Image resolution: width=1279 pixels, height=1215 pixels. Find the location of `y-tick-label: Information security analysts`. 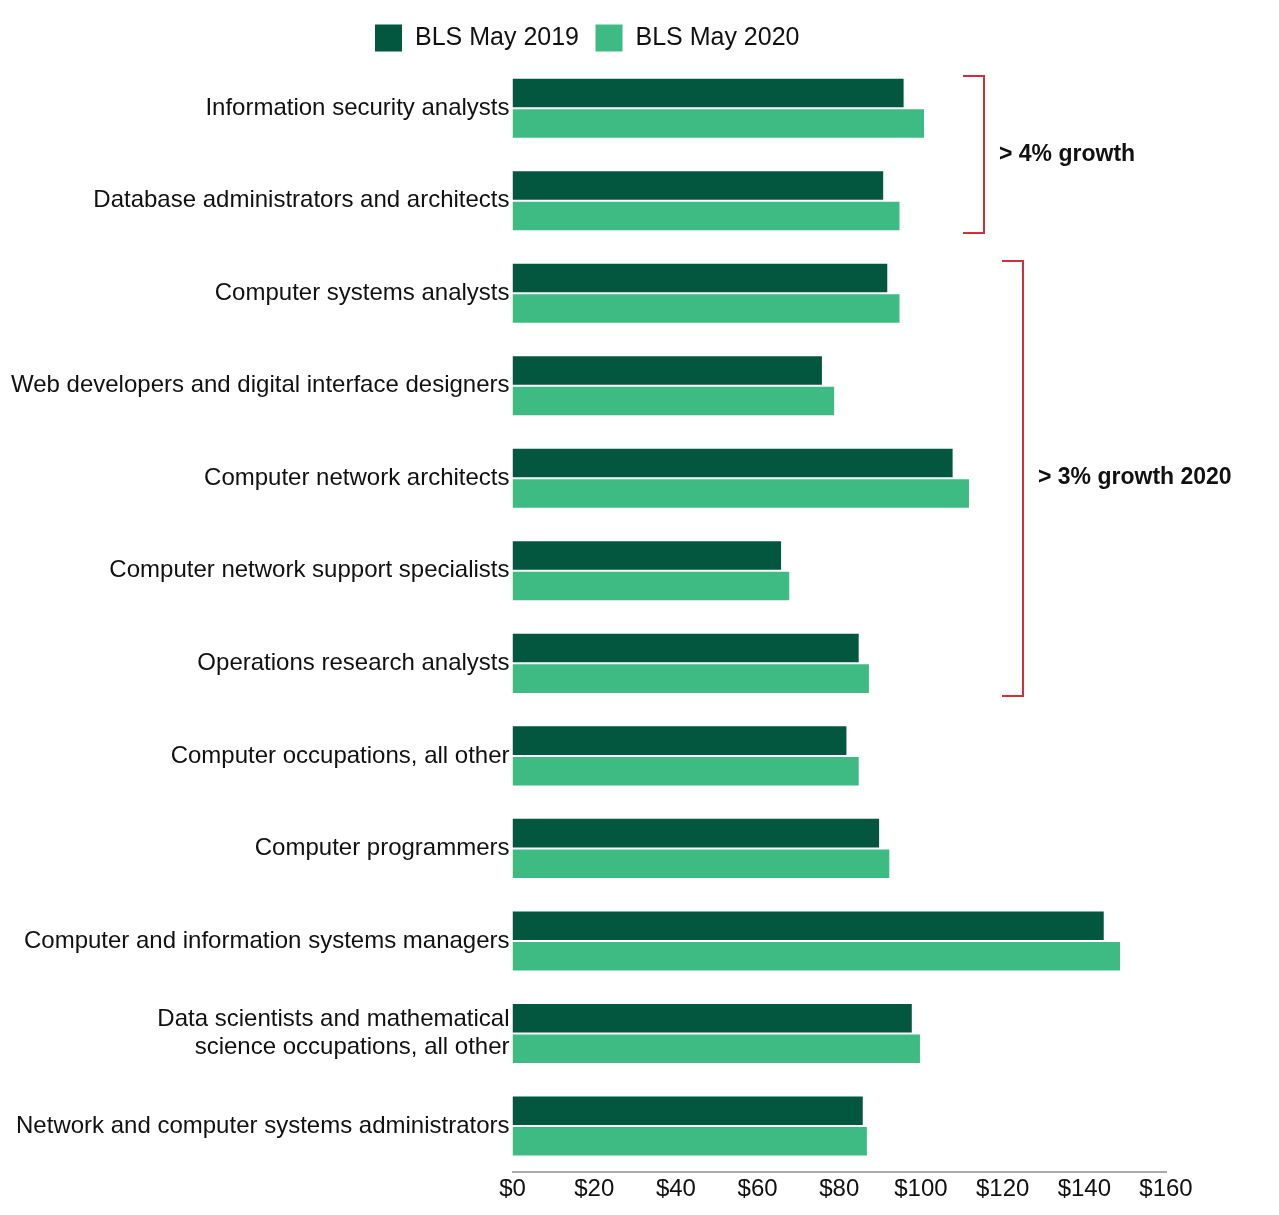

y-tick-label: Information security analysts is located at coordinates (357, 106).